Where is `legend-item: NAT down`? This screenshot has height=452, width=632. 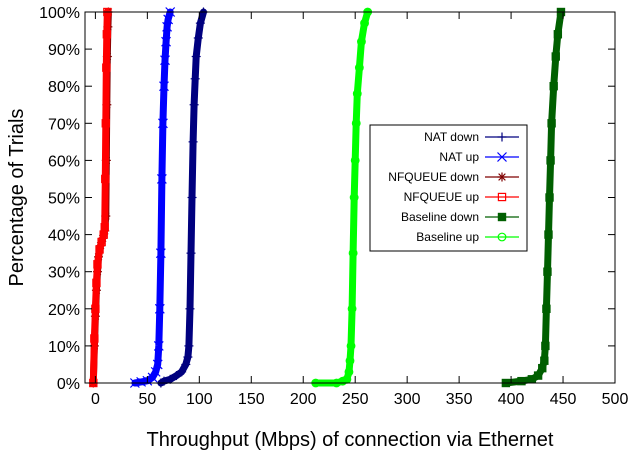
legend-item: NAT down is located at coordinates (471, 137).